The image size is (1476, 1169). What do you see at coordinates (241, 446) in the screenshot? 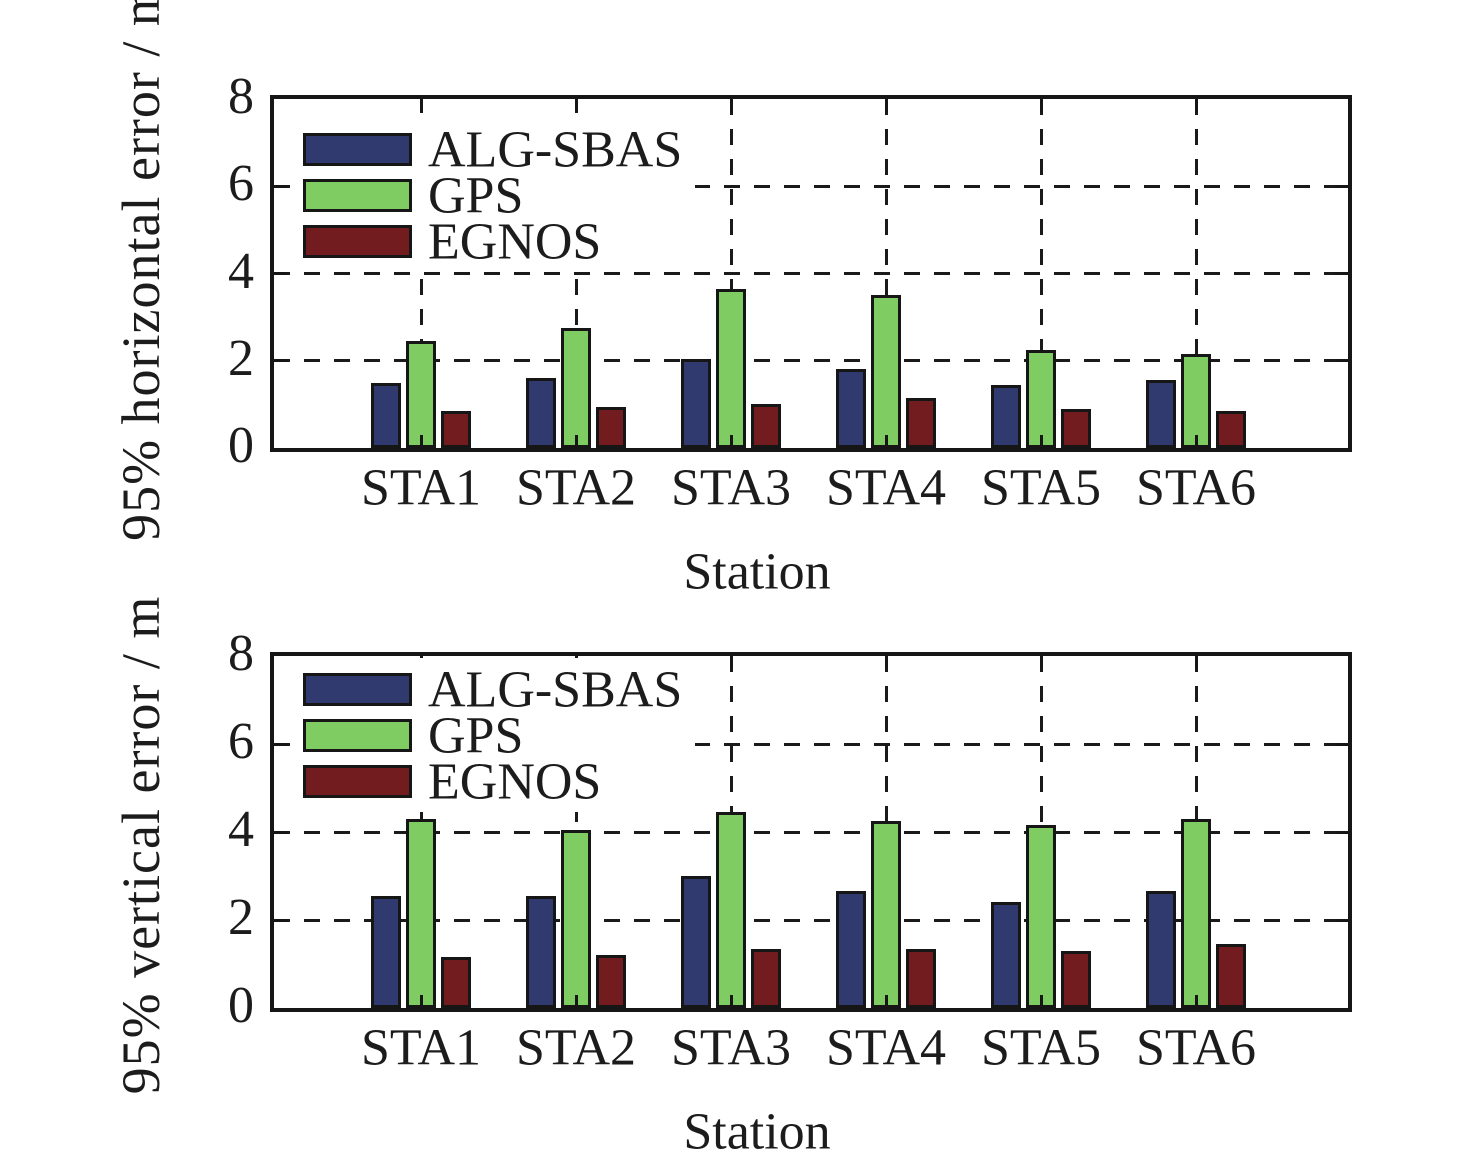
I see `y-tick-label: 0` at bounding box center [241, 446].